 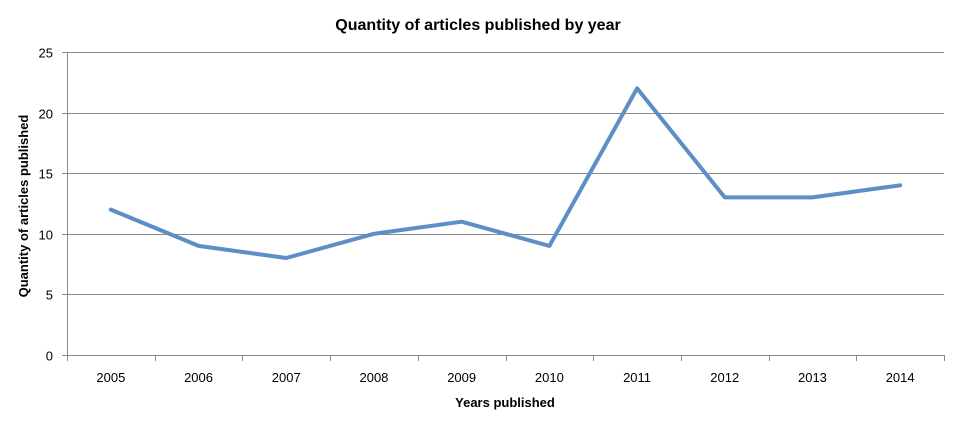 What do you see at coordinates (110, 377) in the screenshot?
I see `x-tick-label: 2005` at bounding box center [110, 377].